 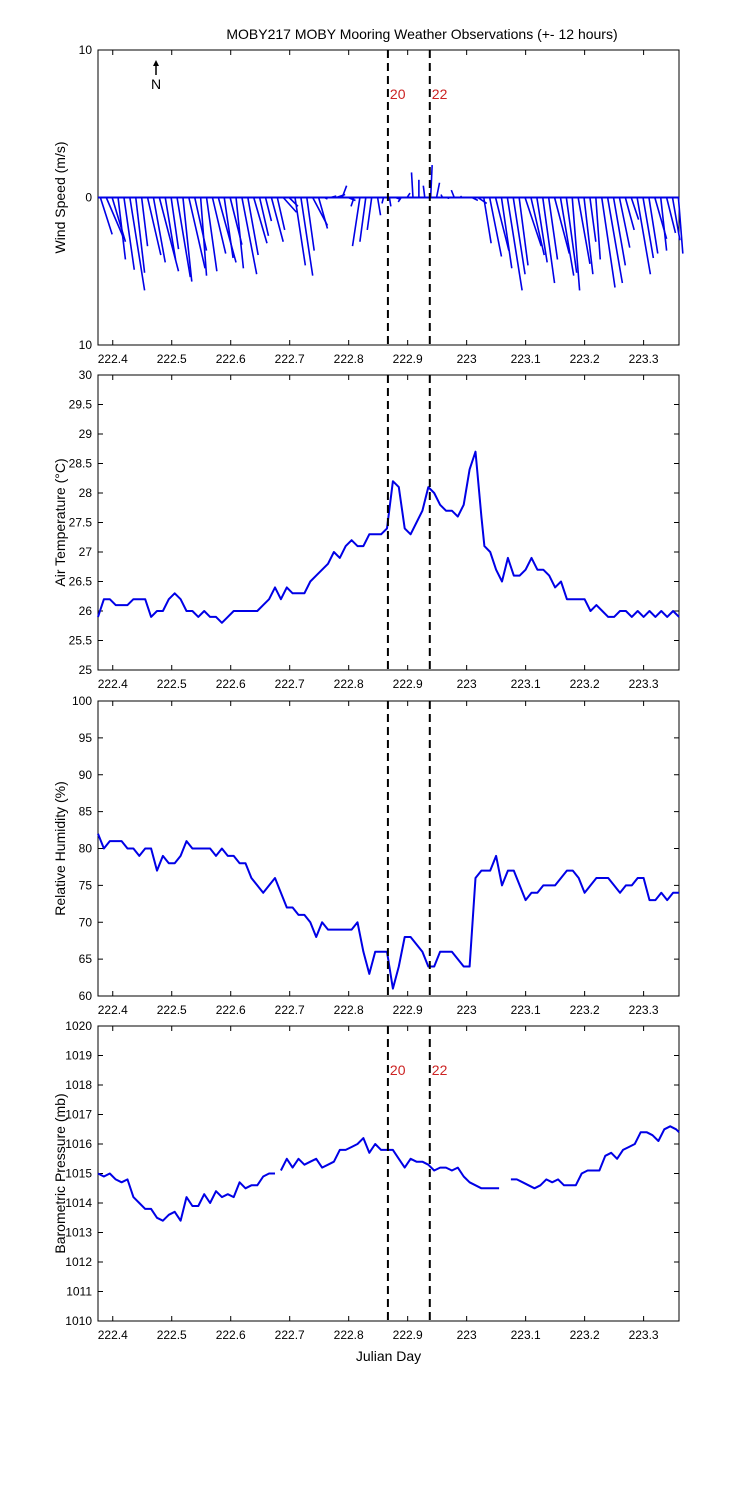 What do you see at coordinates (78, 1174) in the screenshot?
I see `y-tick-label: 1015` at bounding box center [78, 1174].